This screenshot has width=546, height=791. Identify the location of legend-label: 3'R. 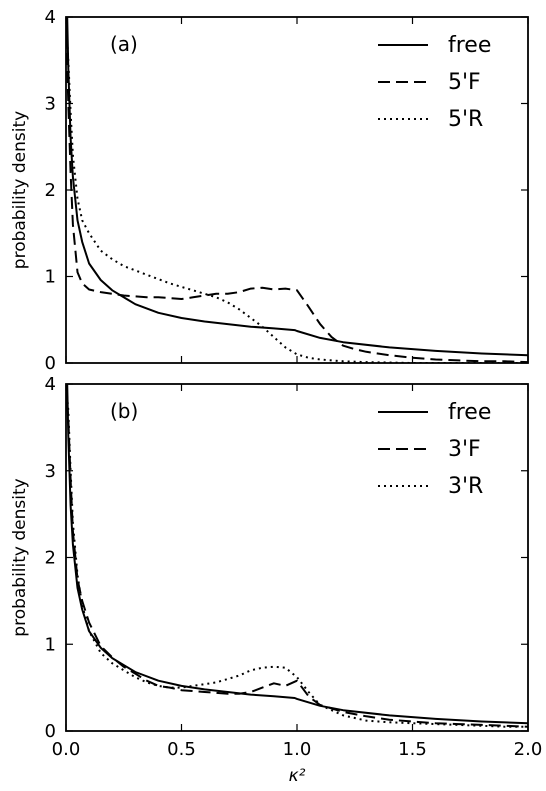
(465, 486).